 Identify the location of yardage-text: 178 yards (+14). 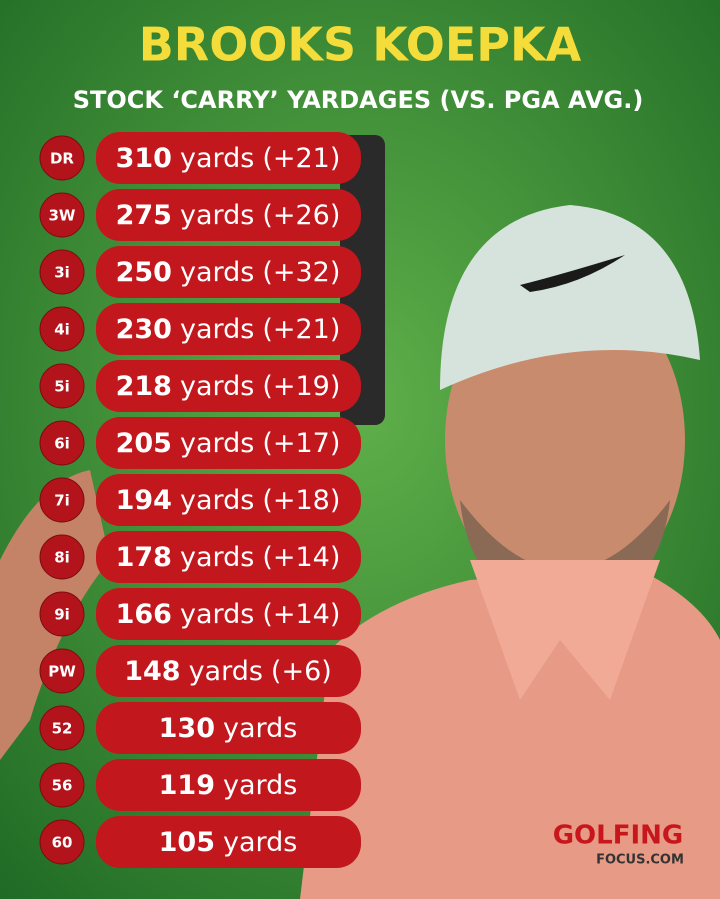
(228, 557).